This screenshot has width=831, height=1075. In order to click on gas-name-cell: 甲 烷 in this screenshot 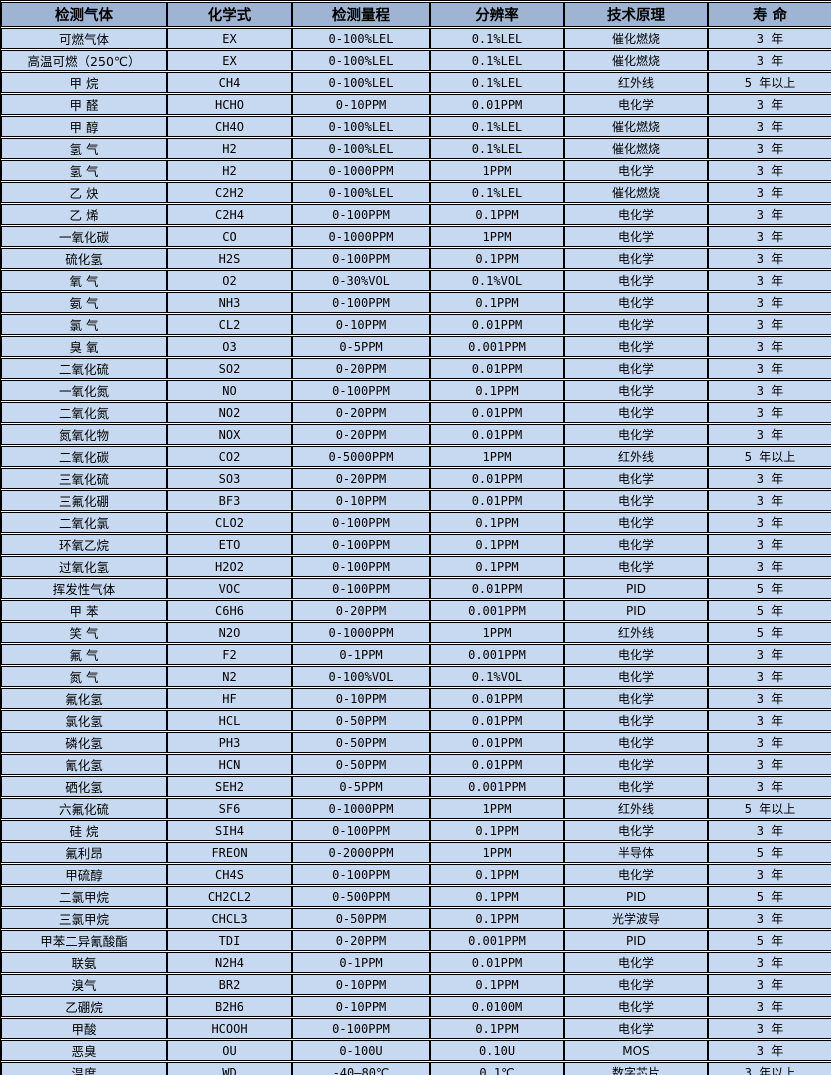, I will do `click(84, 82)`.